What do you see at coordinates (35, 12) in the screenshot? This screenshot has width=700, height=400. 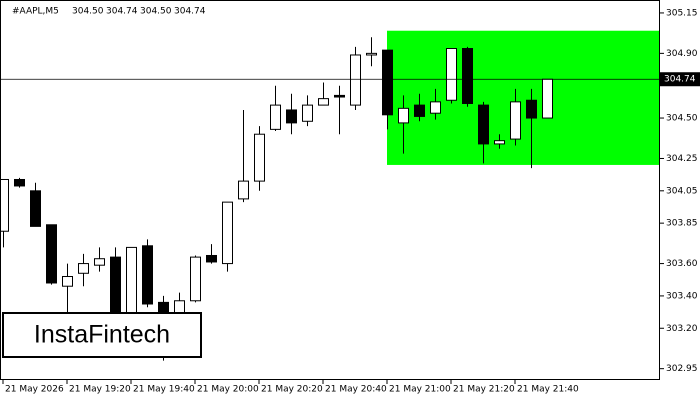 I see `symbol: #AAPL,M5` at bounding box center [35, 12].